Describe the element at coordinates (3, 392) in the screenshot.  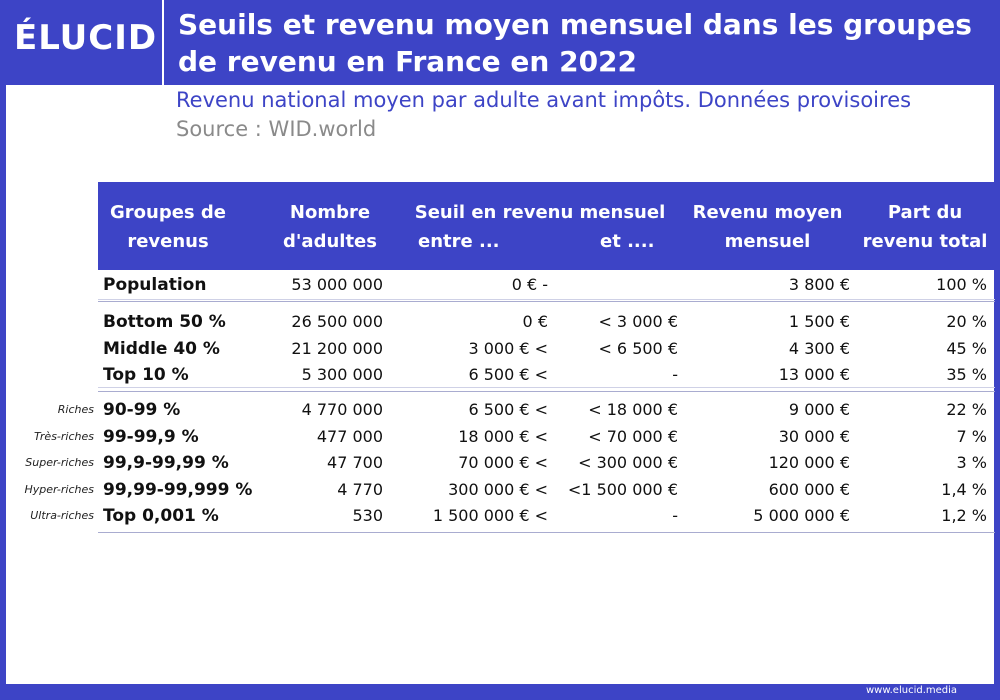
I see `left-border` at that location.